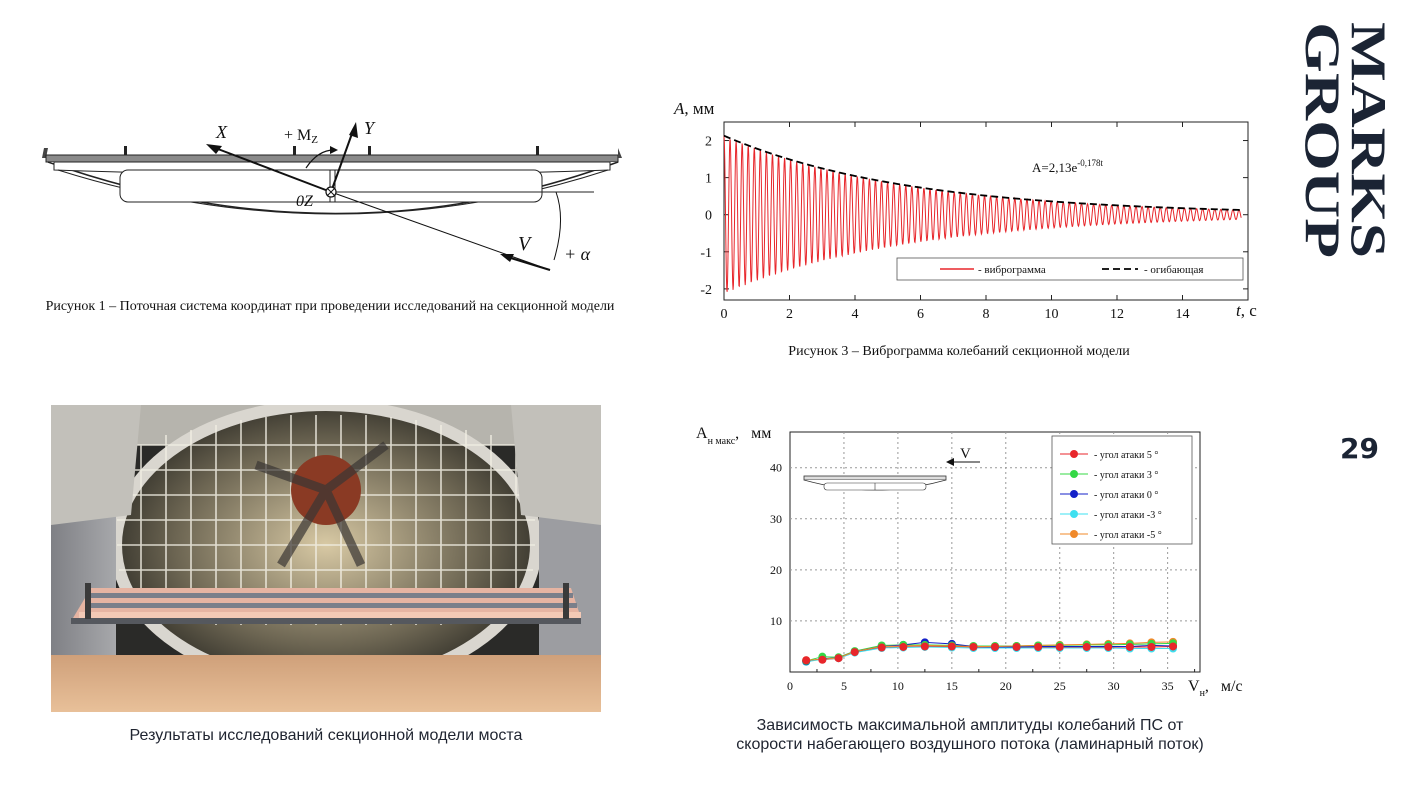 Image resolution: width=1411 pixels, height=795 pixels. Describe the element at coordinates (1128, 535) in the screenshot. I see `legend-label: - угол атаки -5 °` at that location.